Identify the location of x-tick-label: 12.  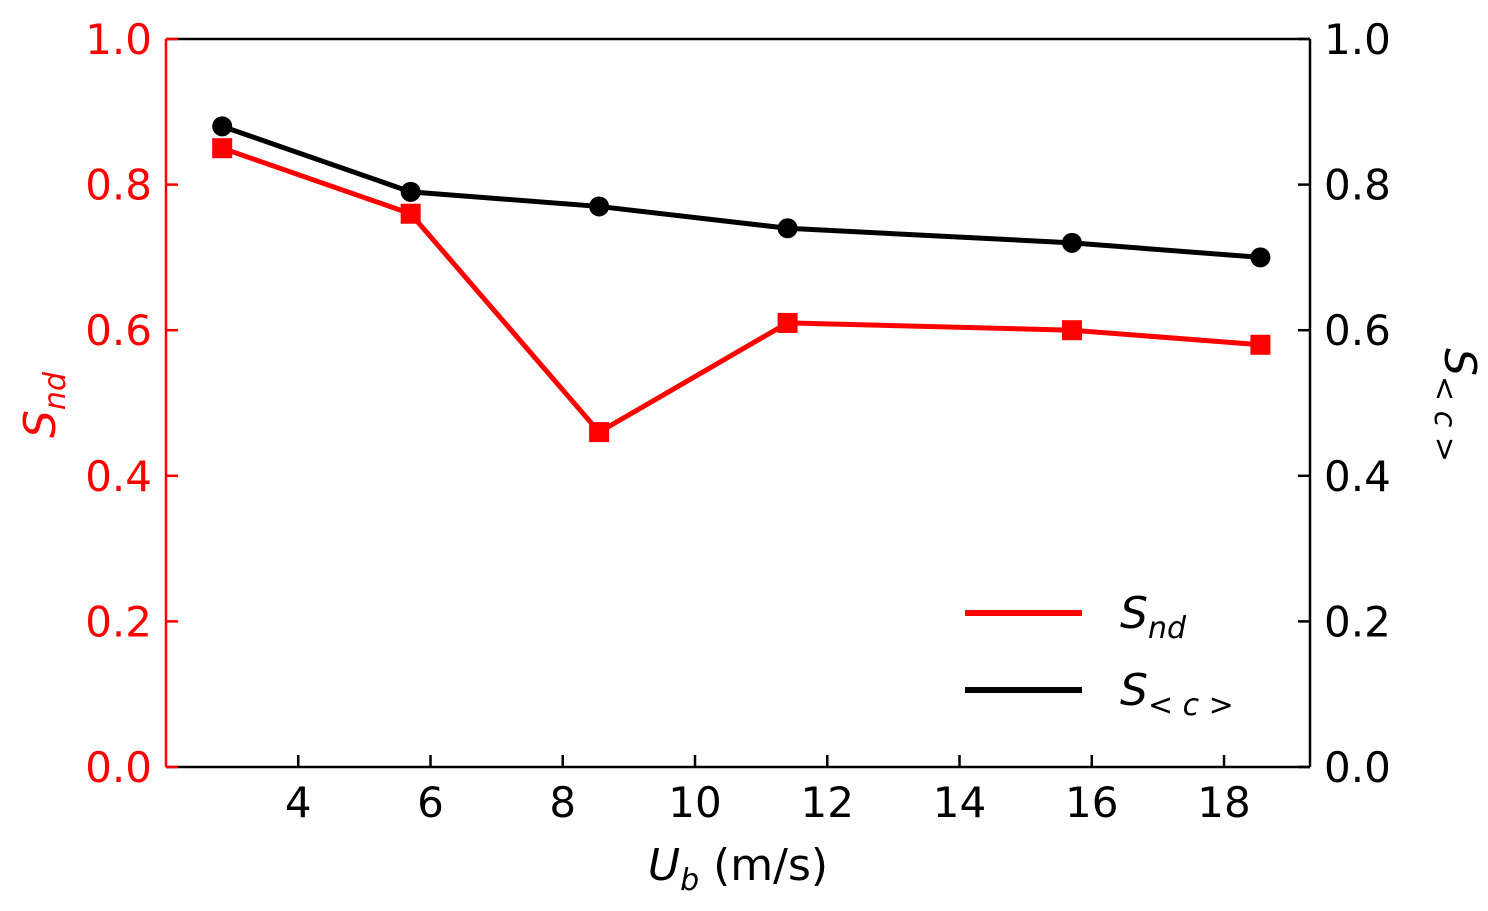
(827, 802).